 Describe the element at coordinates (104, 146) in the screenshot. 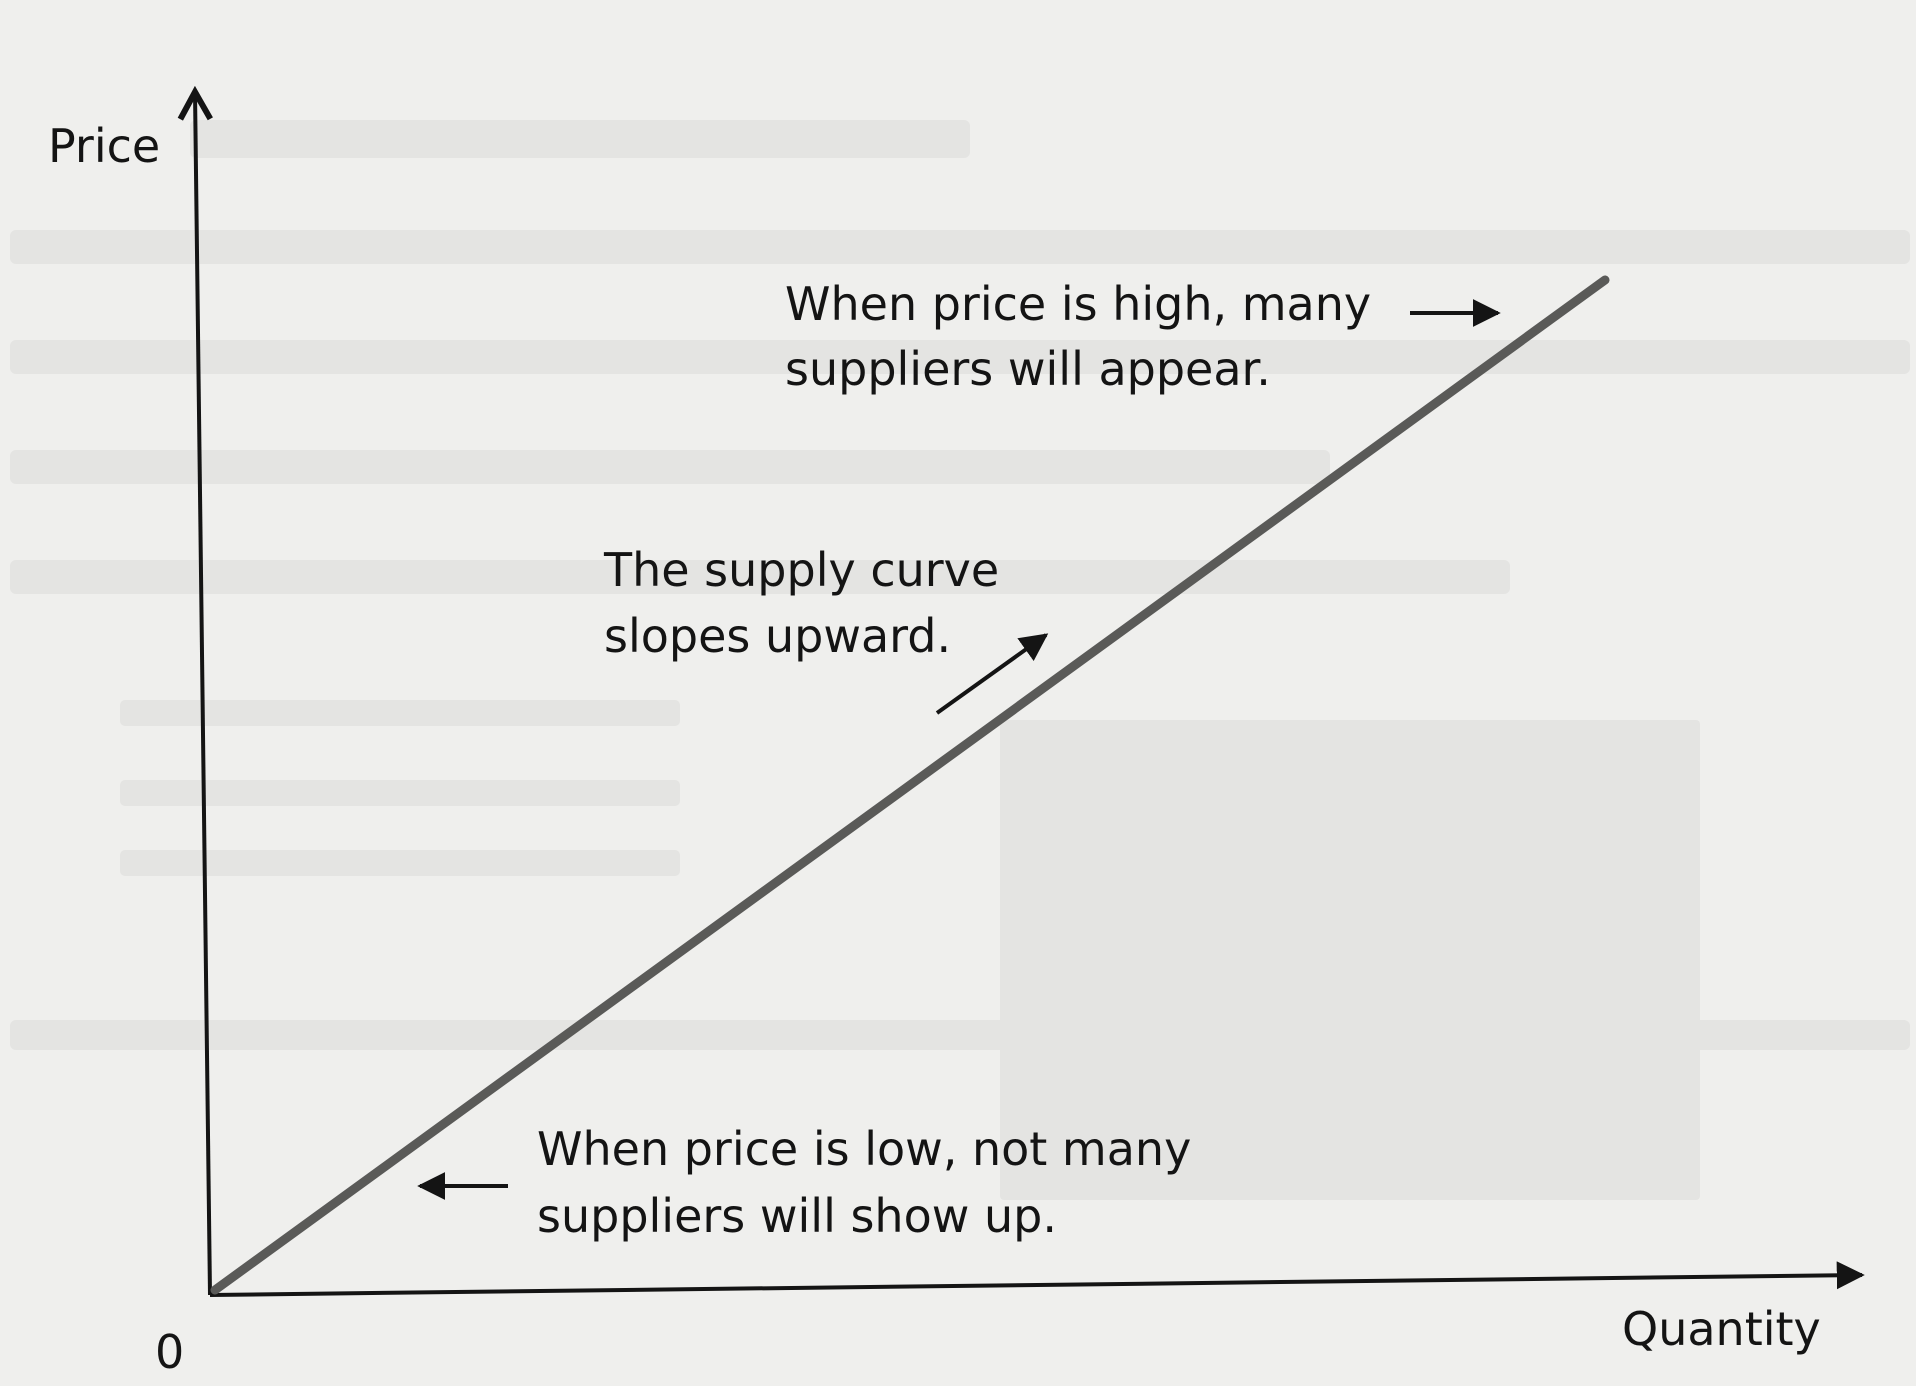

I see `y-axis-label: Price` at that location.